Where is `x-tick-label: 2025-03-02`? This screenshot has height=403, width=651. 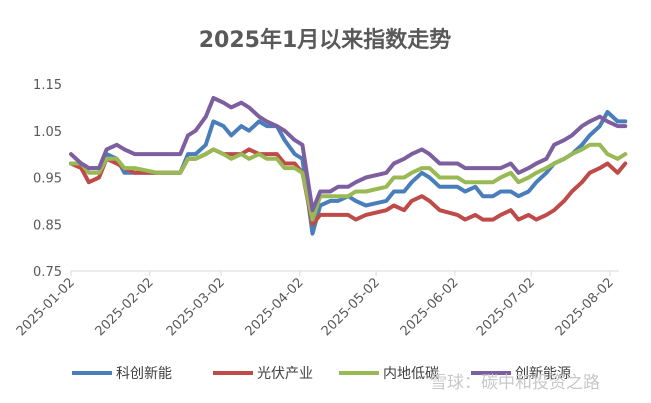
x-tick-label: 2025-03-02 is located at coordinates (196, 307).